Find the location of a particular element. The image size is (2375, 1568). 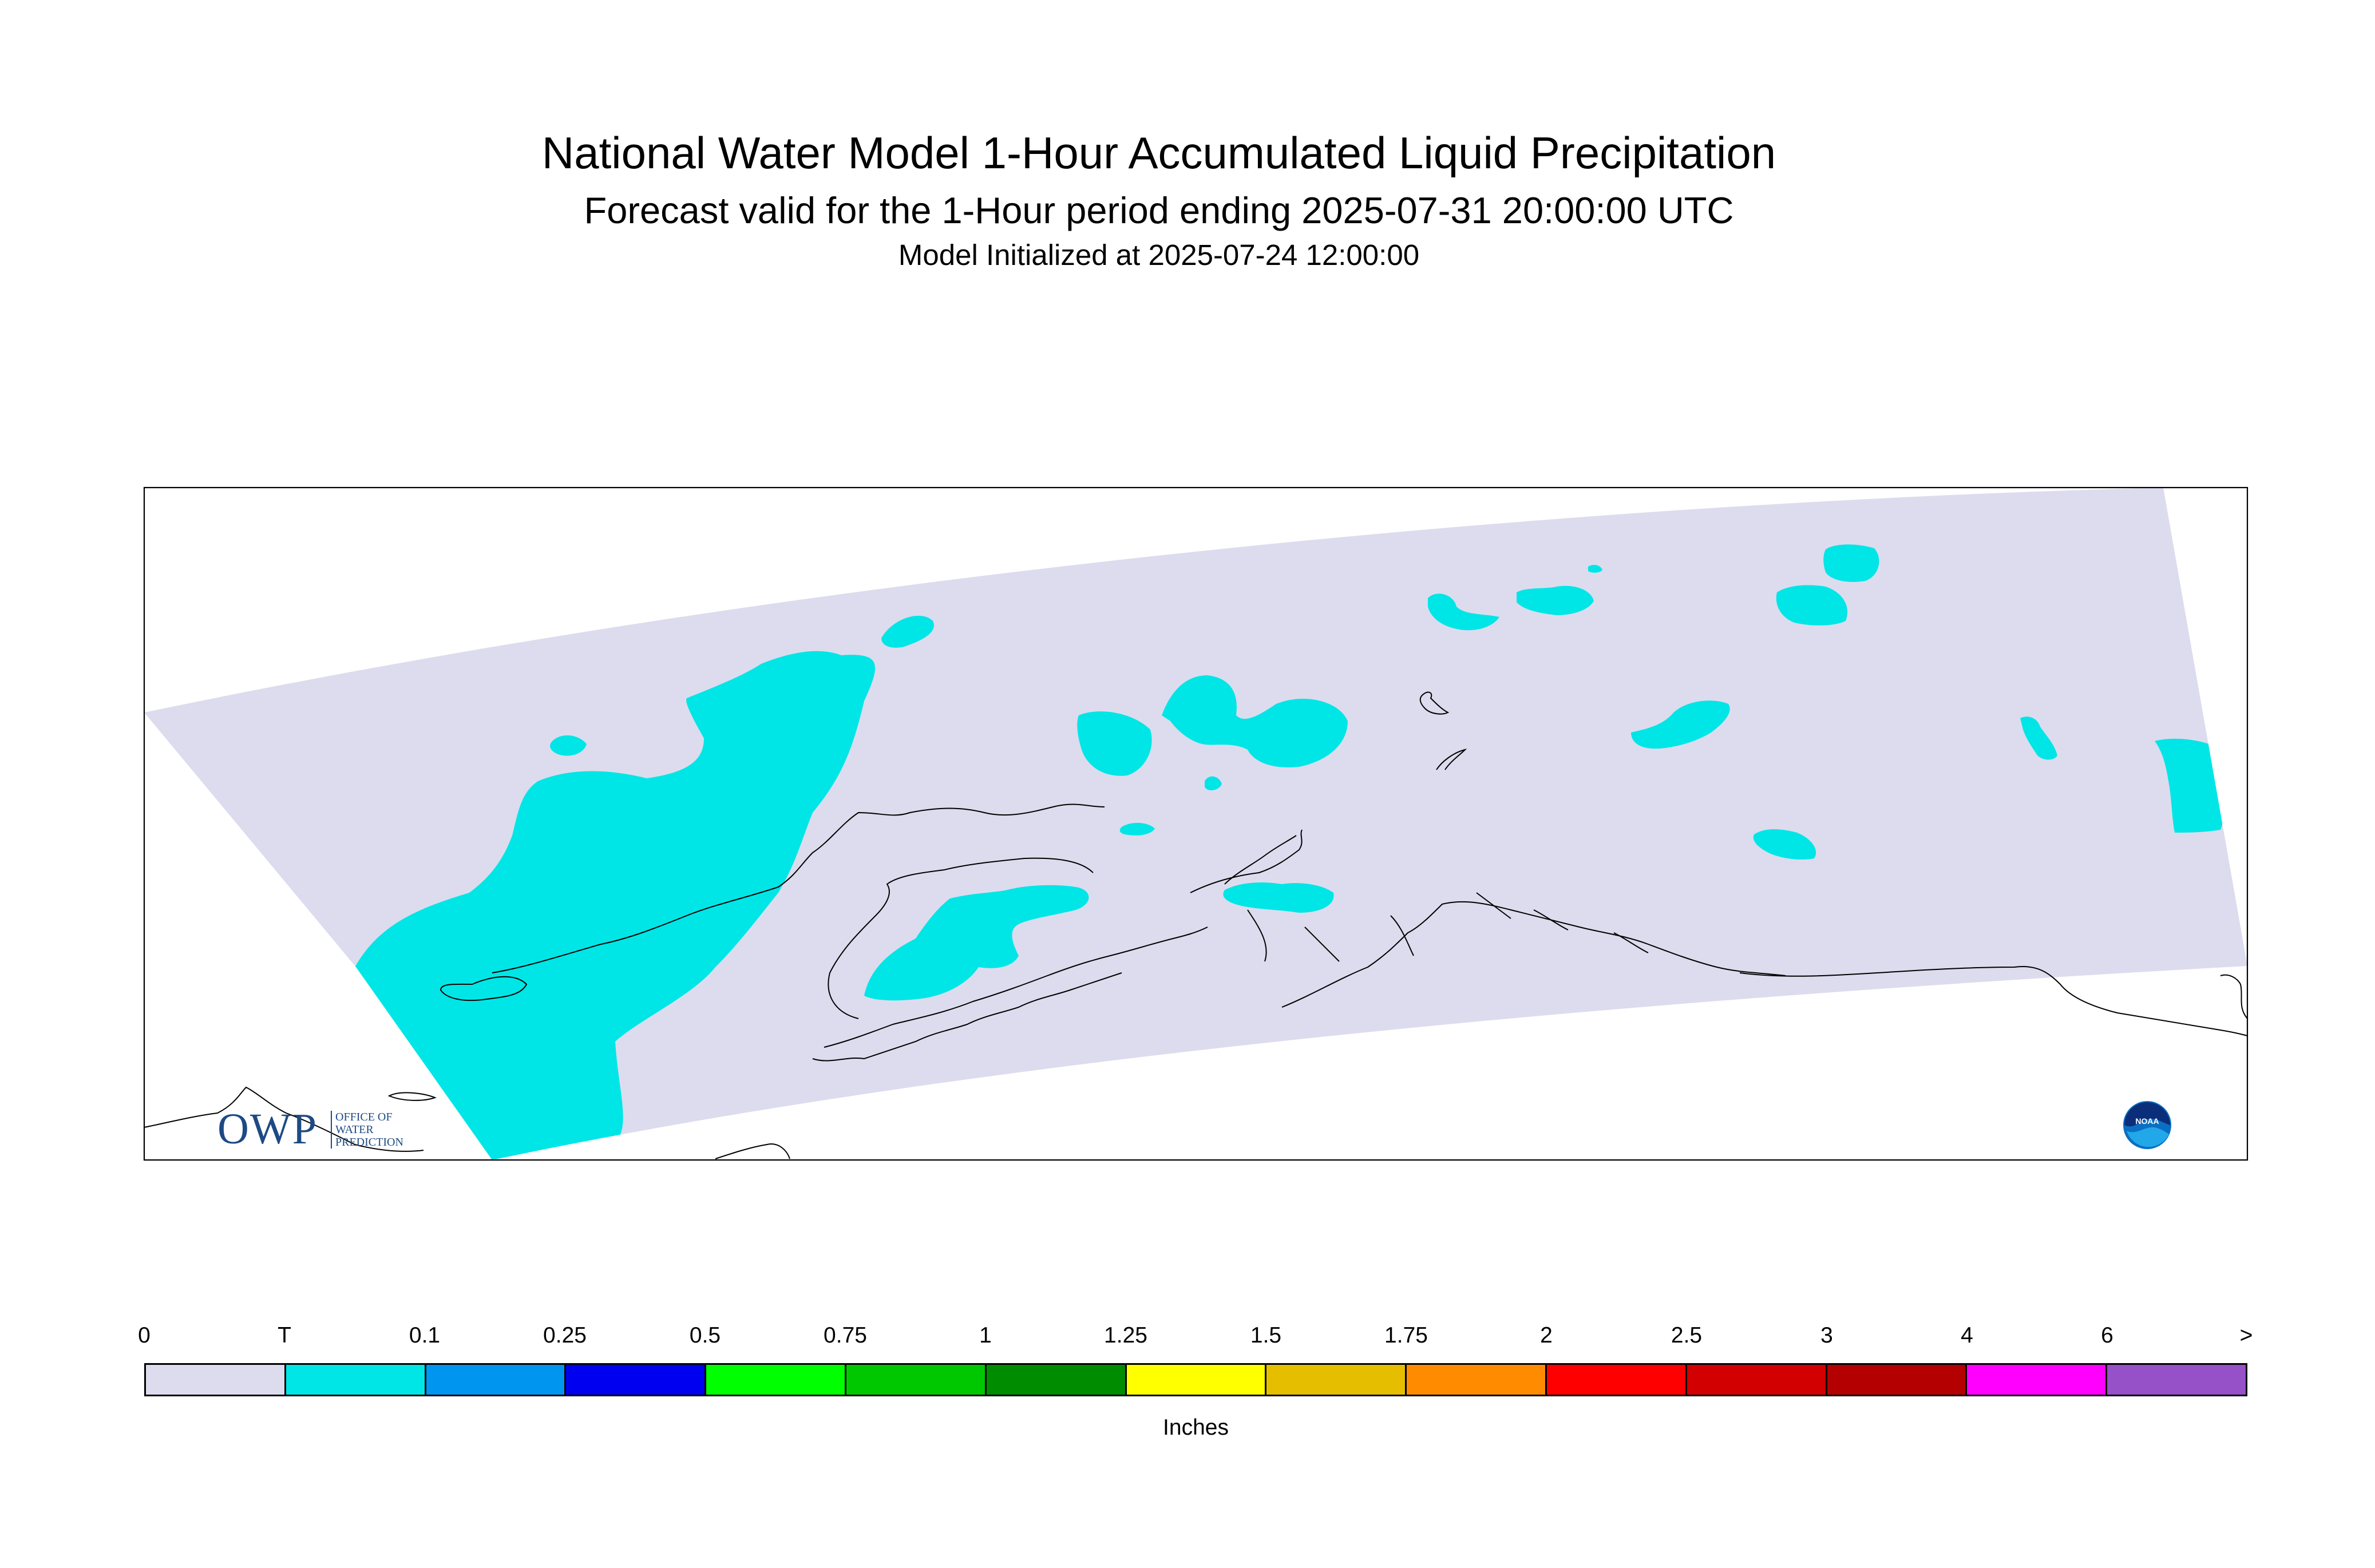

legend-tick-label: 1 is located at coordinates (985, 1335).